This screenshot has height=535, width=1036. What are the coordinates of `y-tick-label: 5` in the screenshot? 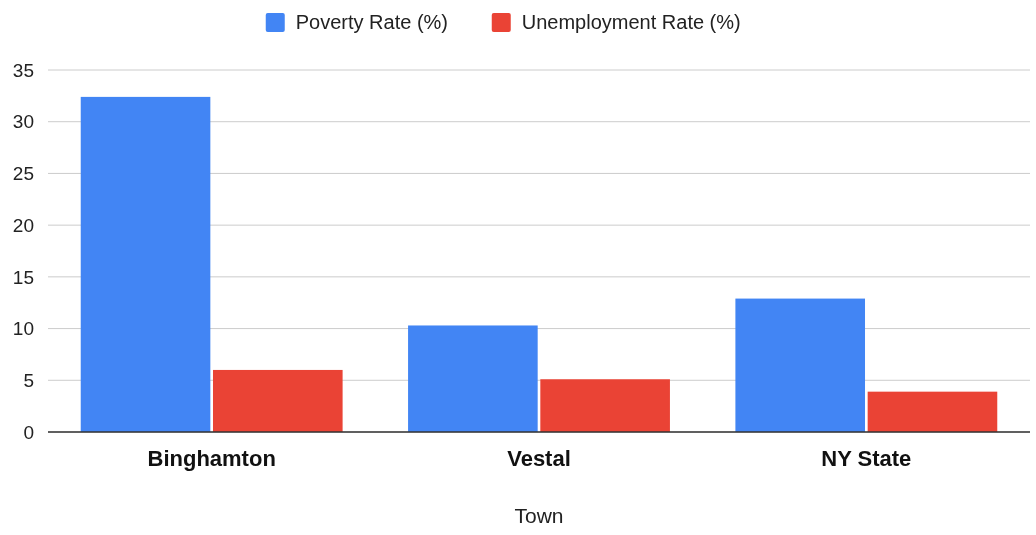 It's located at (28, 380).